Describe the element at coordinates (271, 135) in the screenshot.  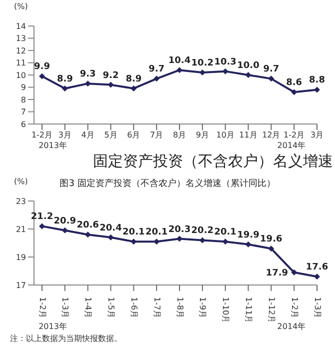
I see `x-tick-label: 12月` at that location.